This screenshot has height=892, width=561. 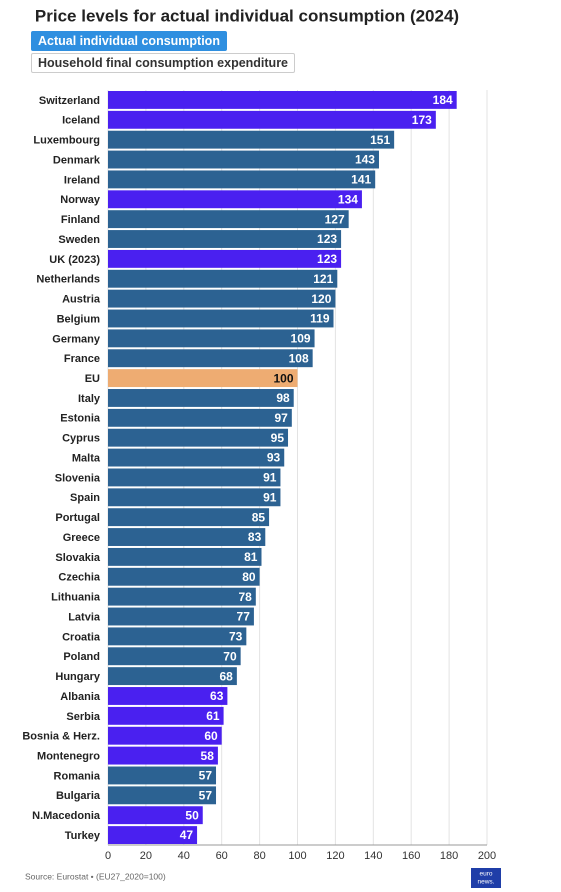 I want to click on y-tick-label: Poland, so click(x=81, y=657).